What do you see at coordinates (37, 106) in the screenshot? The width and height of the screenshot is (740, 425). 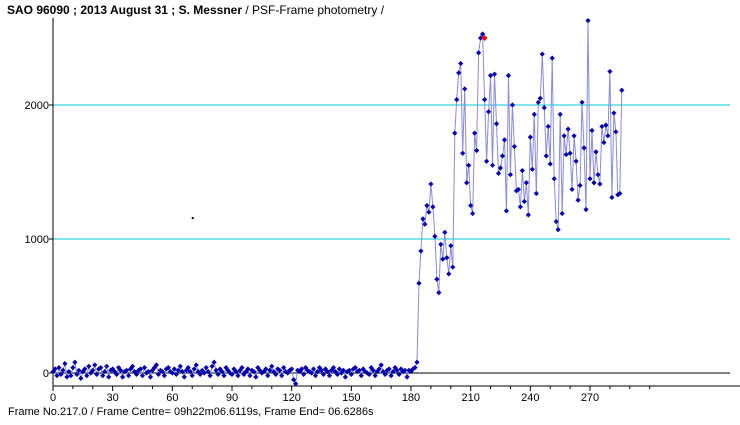 I see `y-tick-label-2000: 2000` at bounding box center [37, 106].